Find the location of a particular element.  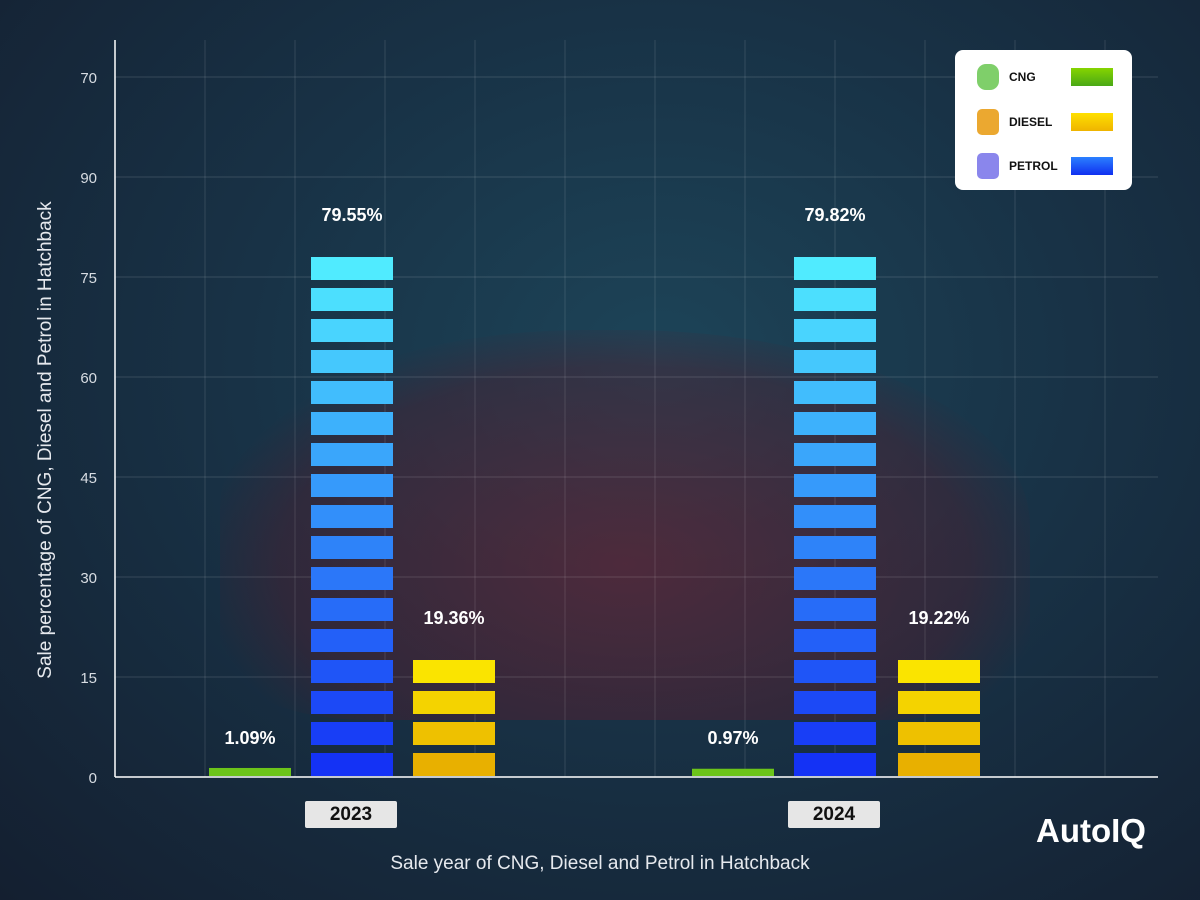

bar-cng-2023 is located at coordinates (250, 771).